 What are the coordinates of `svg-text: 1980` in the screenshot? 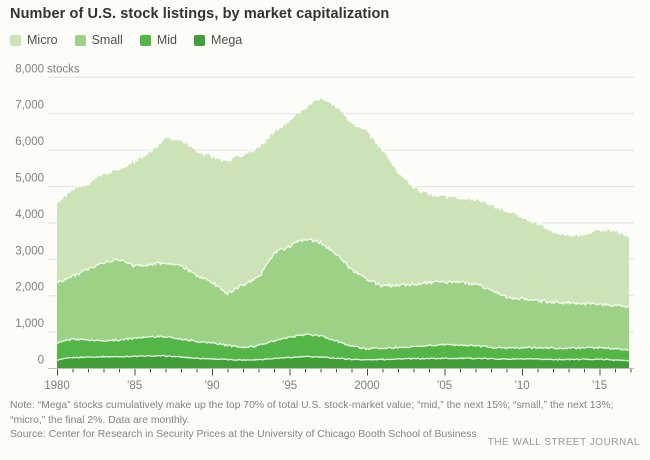 It's located at (57, 386).